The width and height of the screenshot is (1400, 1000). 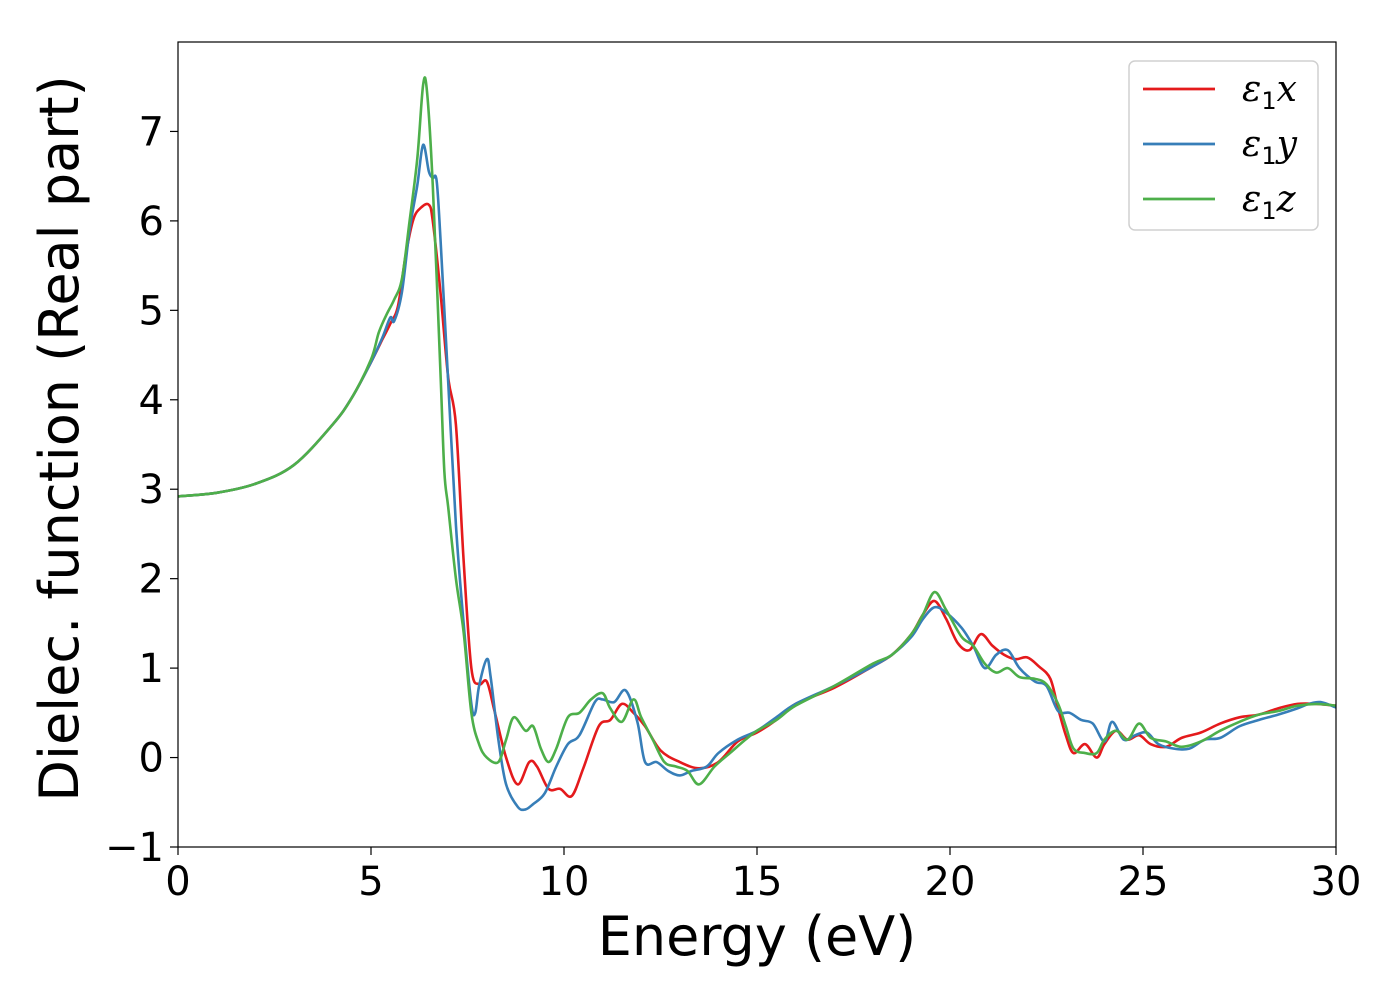 What do you see at coordinates (757, 936) in the screenshot?
I see `x-axis-label: Energy (eV)` at bounding box center [757, 936].